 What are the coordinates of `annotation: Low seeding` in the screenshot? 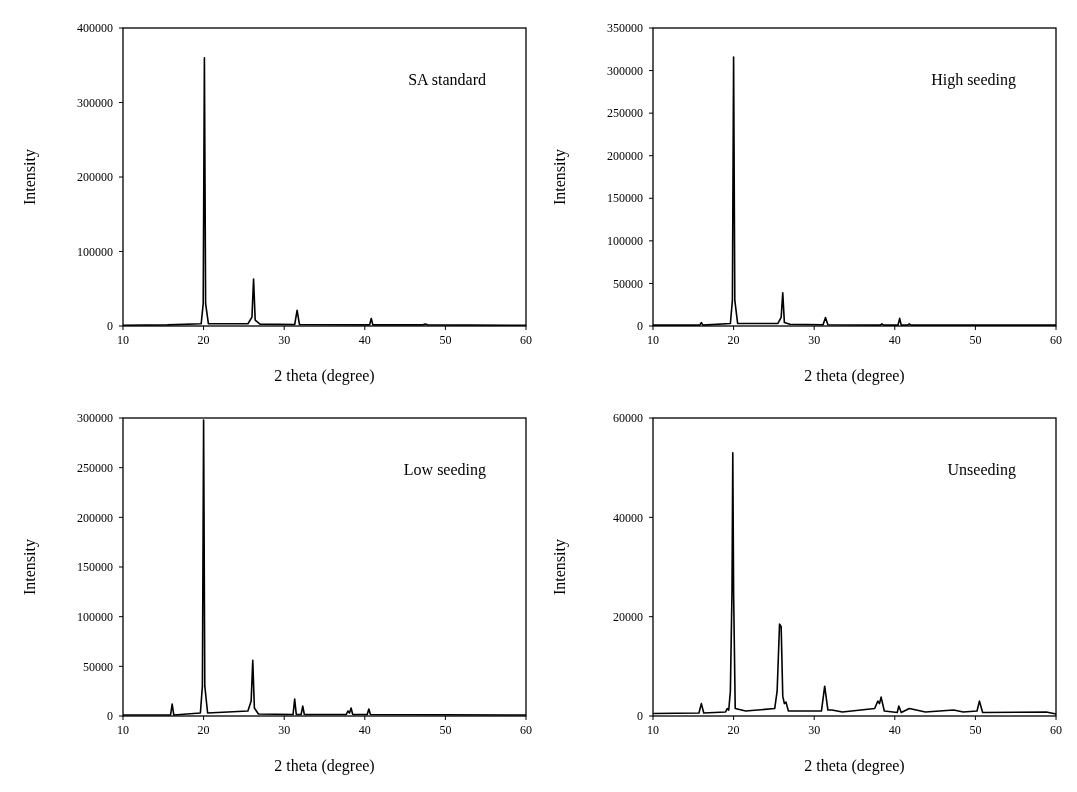 It's located at (444, 469).